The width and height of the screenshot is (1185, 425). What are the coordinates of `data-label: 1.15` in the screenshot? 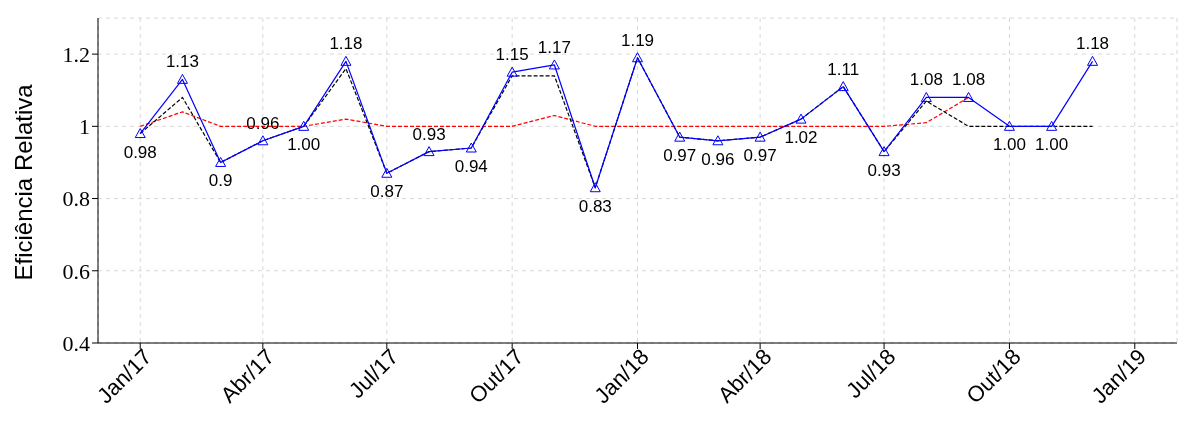 It's located at (512, 55).